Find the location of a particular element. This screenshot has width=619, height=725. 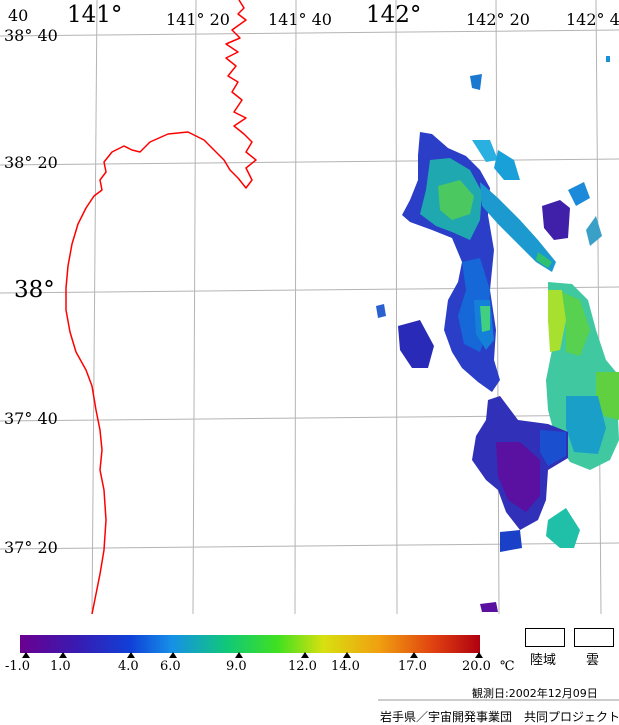

legend-tick-label: 14.0 is located at coordinates (345, 666).